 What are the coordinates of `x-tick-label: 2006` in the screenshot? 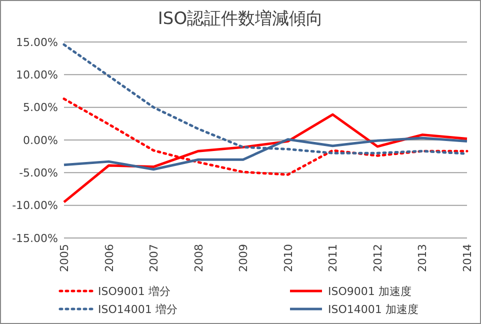 It's located at (109, 258).